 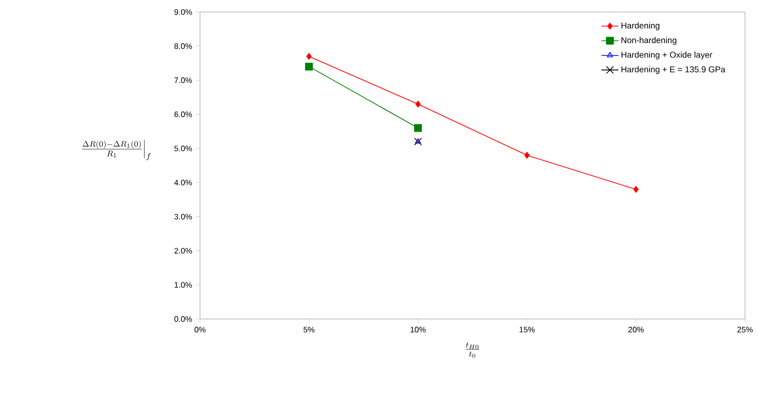 I want to click on y-axis-title: $\left.\frac{\Delta R(0)-\Delta R_1(0)}{R_1}\right|_f$, so click(x=116, y=150).